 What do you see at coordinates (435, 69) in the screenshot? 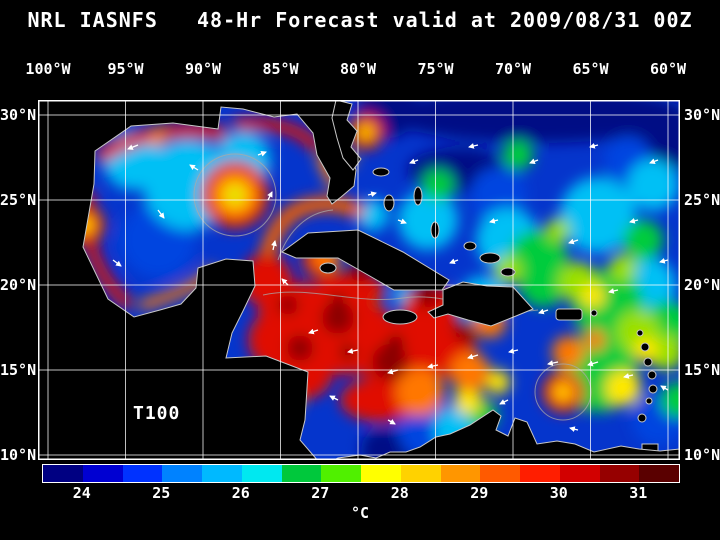
I see `lon-label: 75°W` at bounding box center [435, 69].